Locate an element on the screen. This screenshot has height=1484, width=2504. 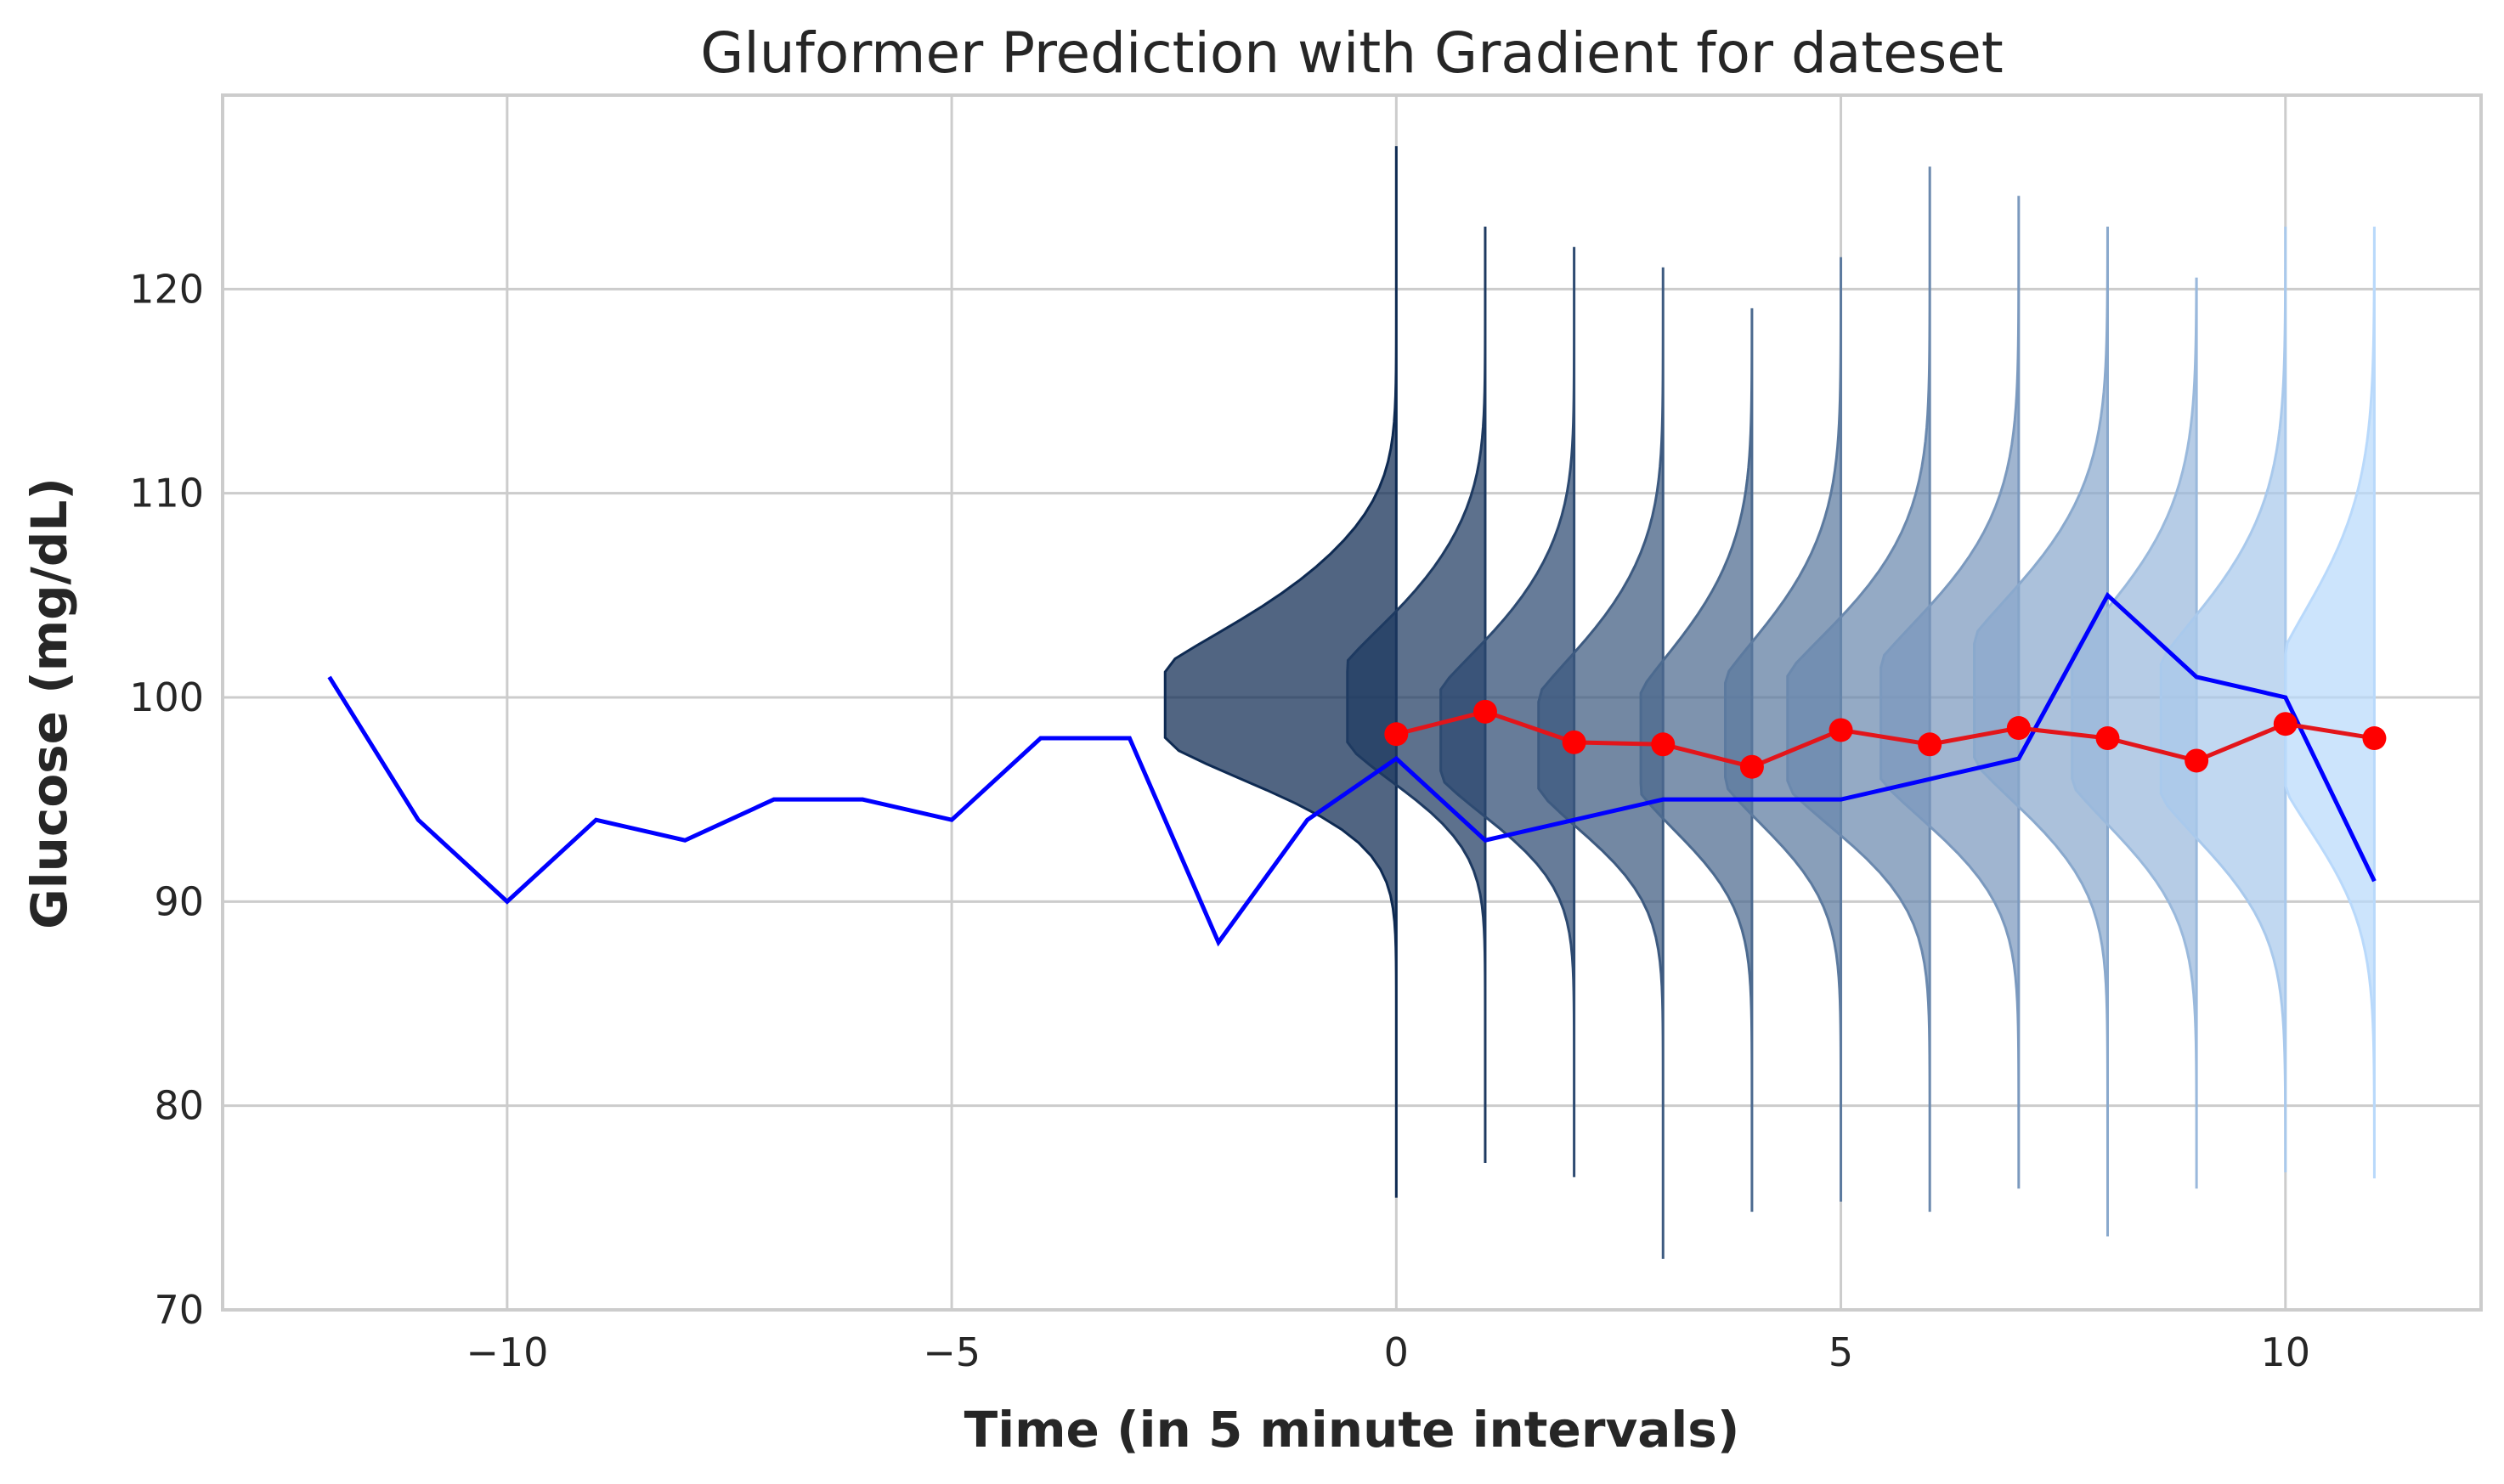
x-axis-label: Time (in 5 minute intervals) is located at coordinates (1352, 1430).